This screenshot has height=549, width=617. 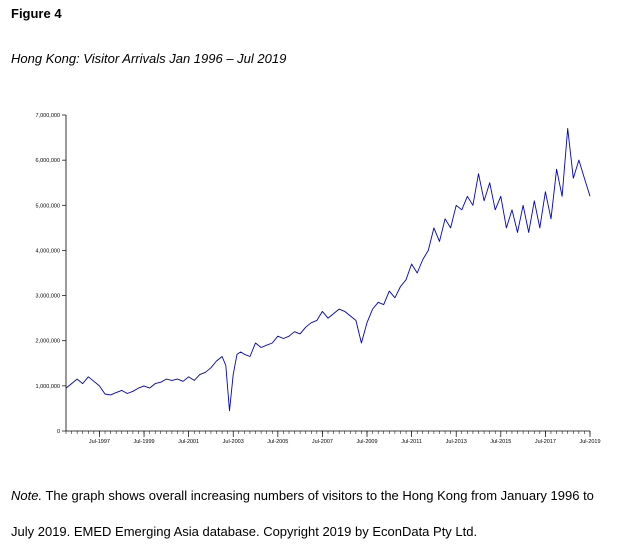 I want to click on y-tick-label: 7,000,000, so click(x=48, y=116).